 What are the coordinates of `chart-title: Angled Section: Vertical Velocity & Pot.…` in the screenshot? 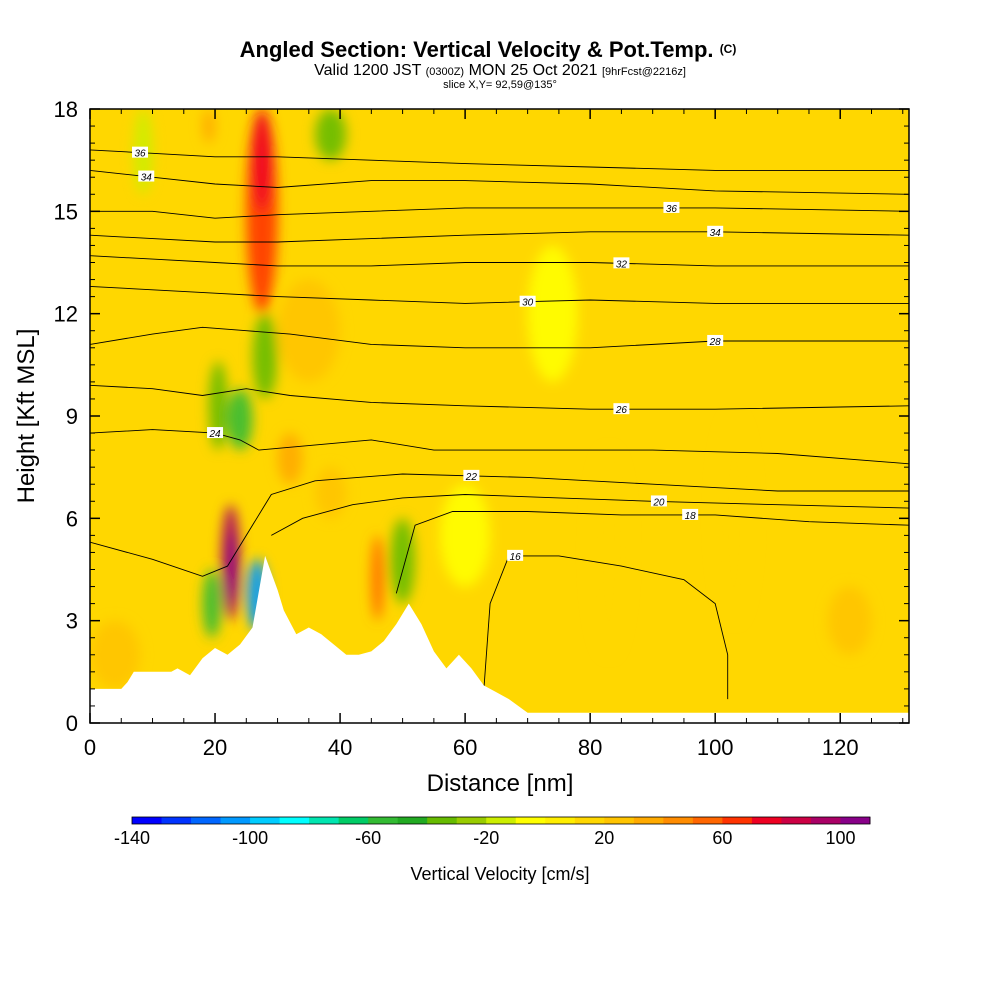 It's located at (488, 49).